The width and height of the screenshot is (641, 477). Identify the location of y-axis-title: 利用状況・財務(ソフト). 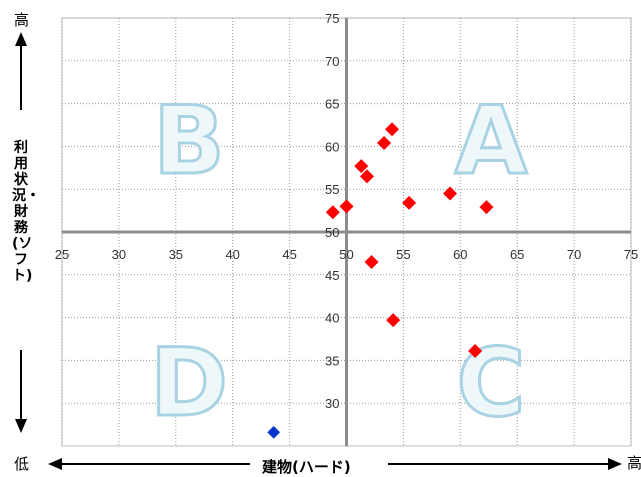
(26, 212).